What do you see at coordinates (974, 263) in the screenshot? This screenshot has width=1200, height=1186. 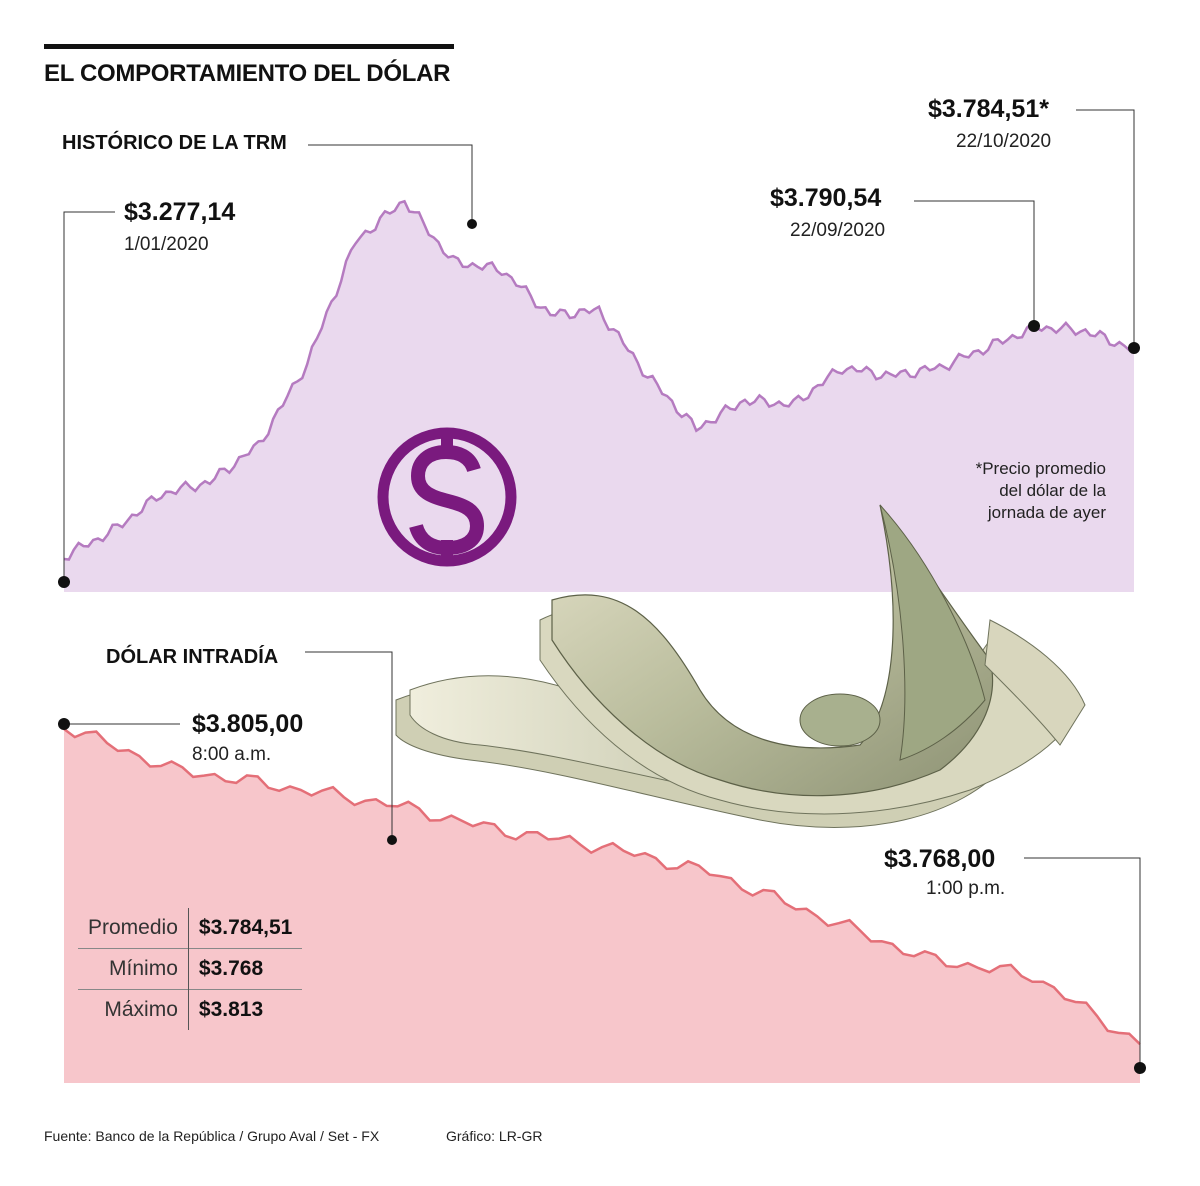 I see `leader-trm-sep` at bounding box center [974, 263].